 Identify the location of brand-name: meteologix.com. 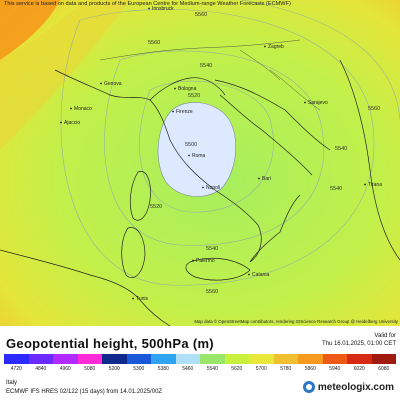
(355, 387).